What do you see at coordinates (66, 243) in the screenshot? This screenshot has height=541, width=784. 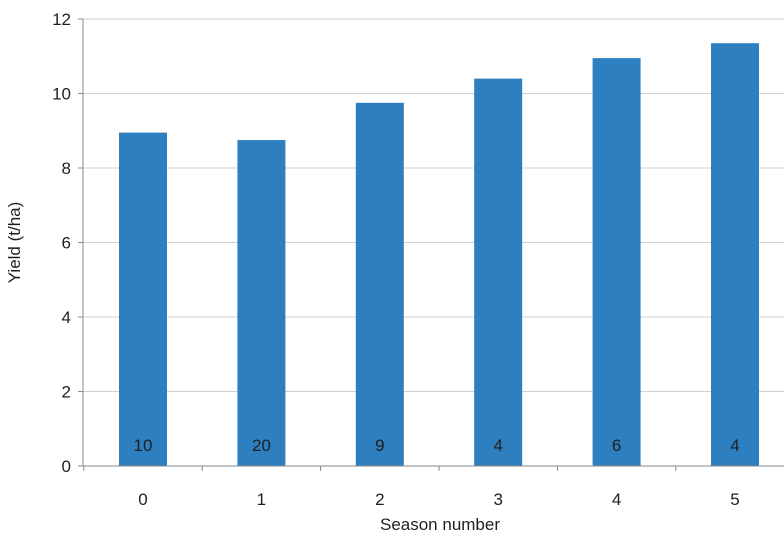 I see `y-tick-label: 6` at bounding box center [66, 243].